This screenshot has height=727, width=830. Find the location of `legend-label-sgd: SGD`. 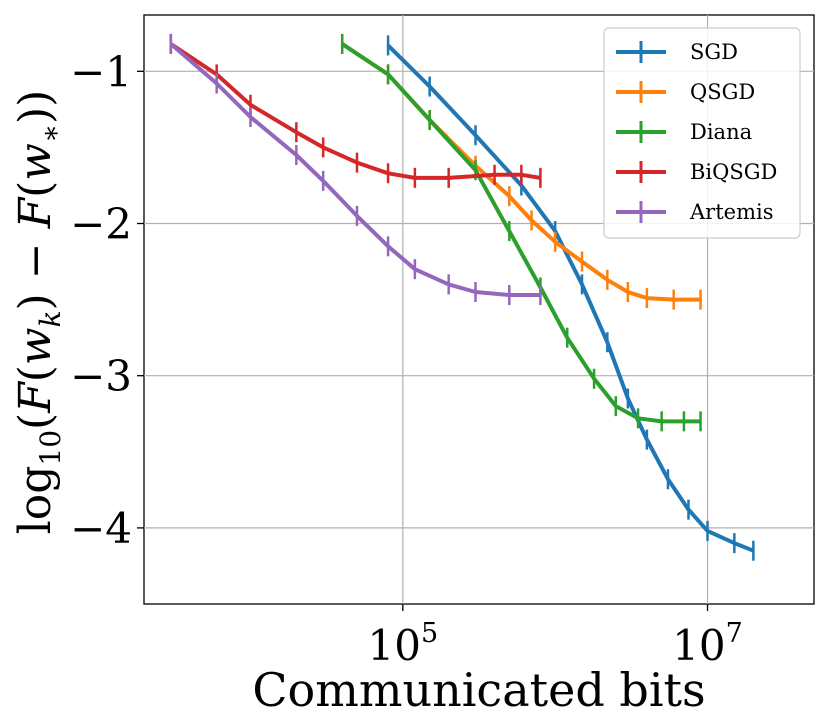

legend-label-sgd: SGD is located at coordinates (714, 52).